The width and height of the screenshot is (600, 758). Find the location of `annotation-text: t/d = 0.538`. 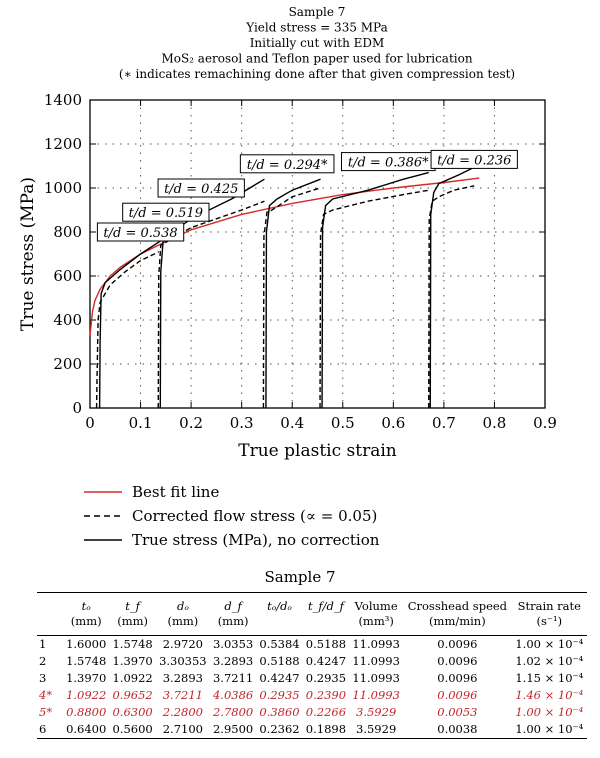

annotation-text: t/d = 0.538 is located at coordinates (140, 233).